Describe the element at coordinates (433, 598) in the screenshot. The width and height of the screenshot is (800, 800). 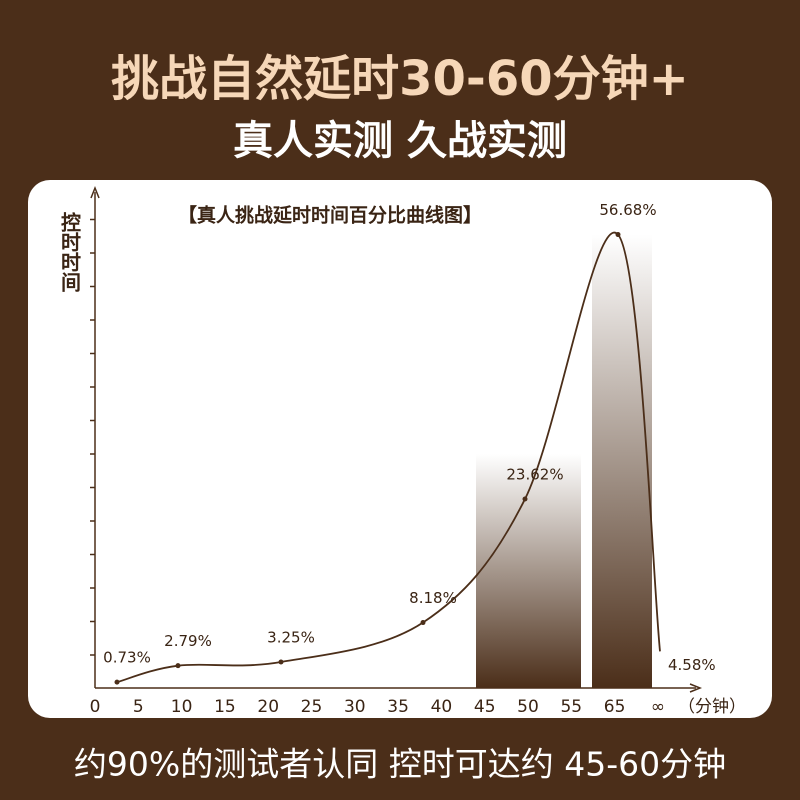
I see `value-label: 8.18%` at that location.